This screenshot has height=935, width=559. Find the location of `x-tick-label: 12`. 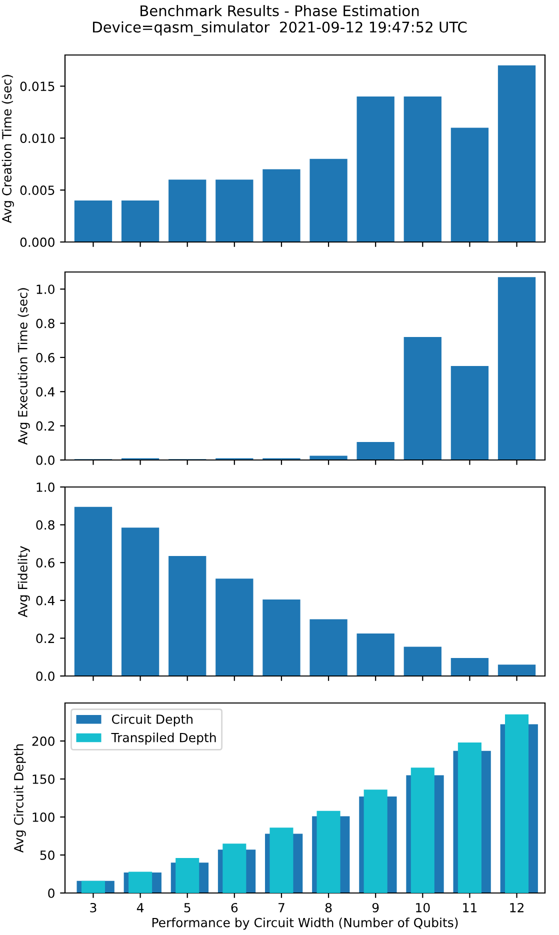

x-tick-label: 12 is located at coordinates (517, 907).